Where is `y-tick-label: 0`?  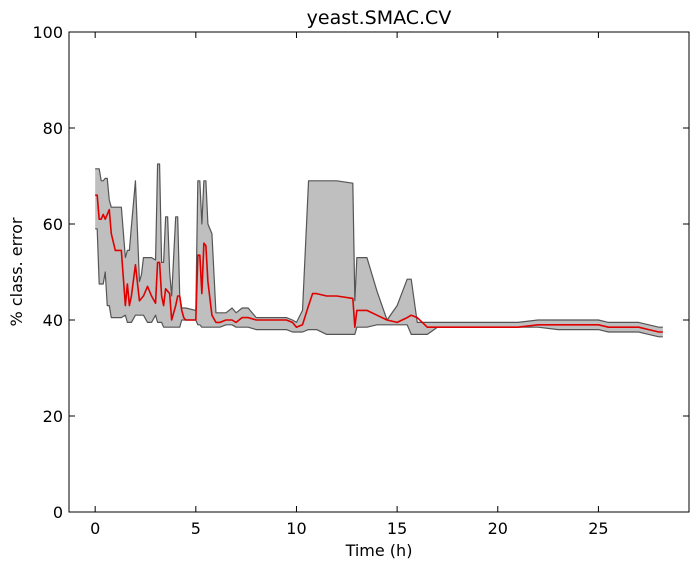
y-tick-label: 0 is located at coordinates (58, 512).